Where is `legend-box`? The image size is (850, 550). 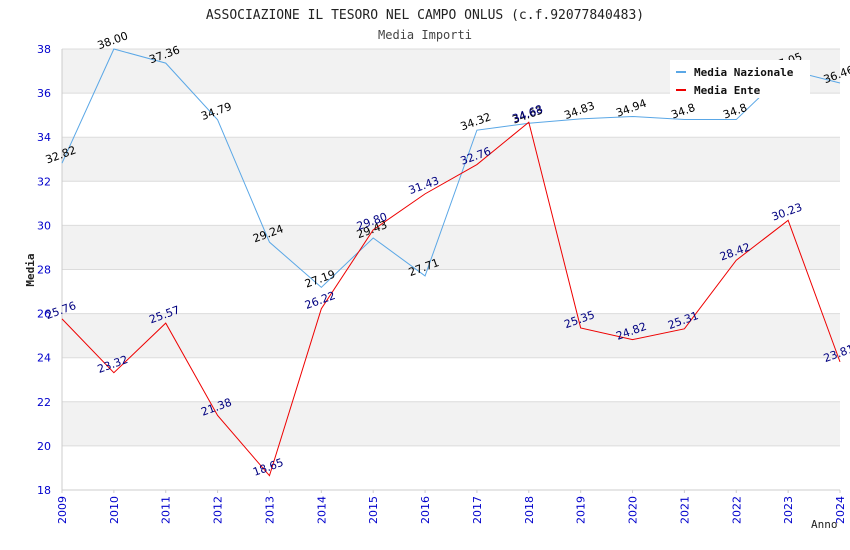
legend-box is located at coordinates (740, 79).